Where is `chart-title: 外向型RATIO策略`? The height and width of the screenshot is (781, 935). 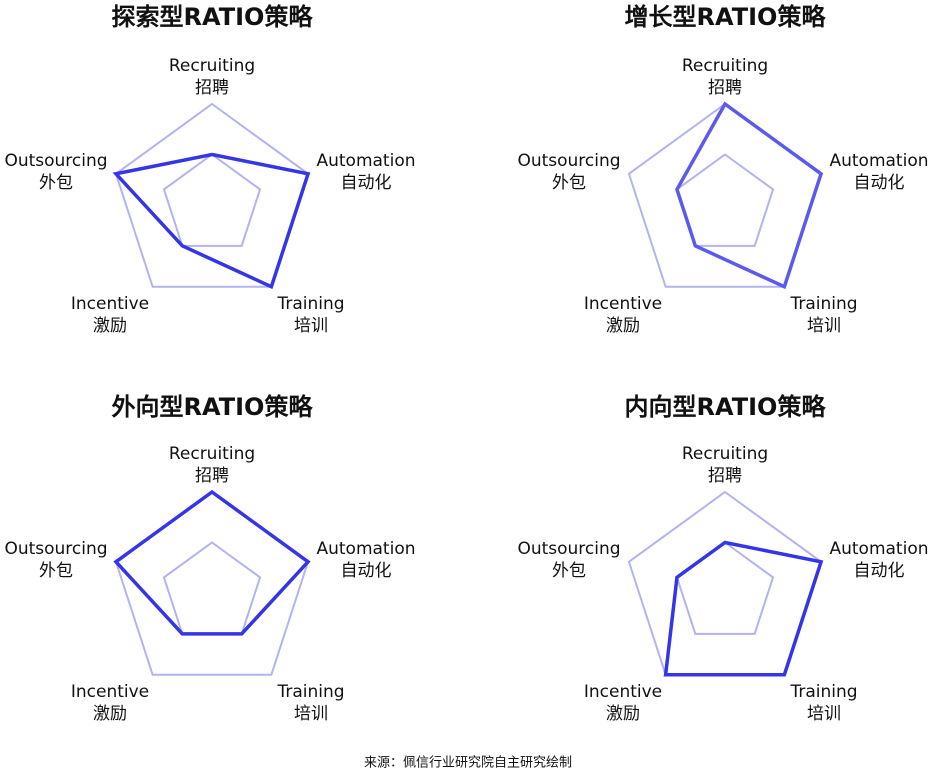 chart-title: 外向型RATIO策略 is located at coordinates (213, 407).